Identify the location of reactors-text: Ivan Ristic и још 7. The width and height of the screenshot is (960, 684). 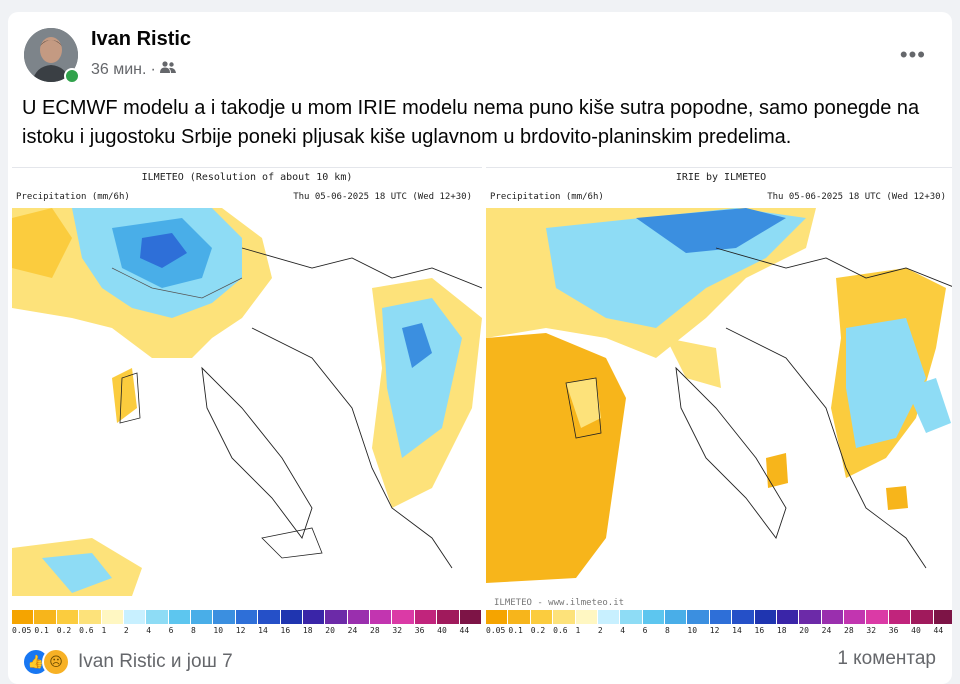
(155, 661).